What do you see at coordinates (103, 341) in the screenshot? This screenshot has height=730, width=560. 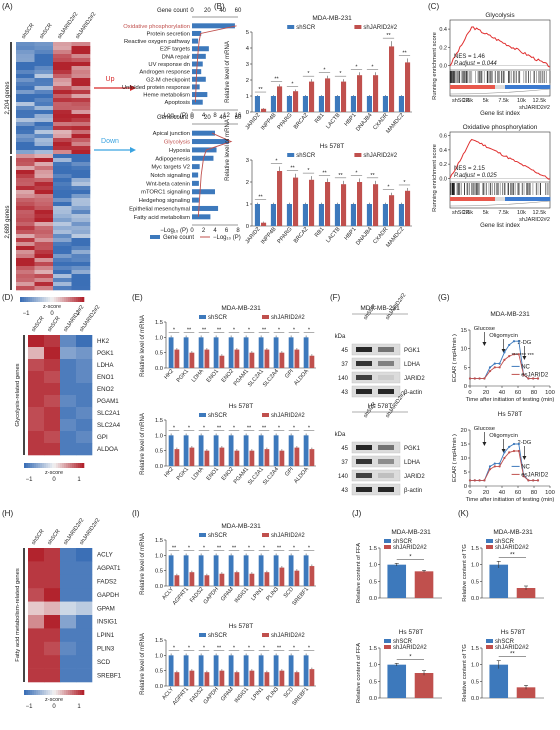 I see `gene-label: HK2` at bounding box center [103, 341].